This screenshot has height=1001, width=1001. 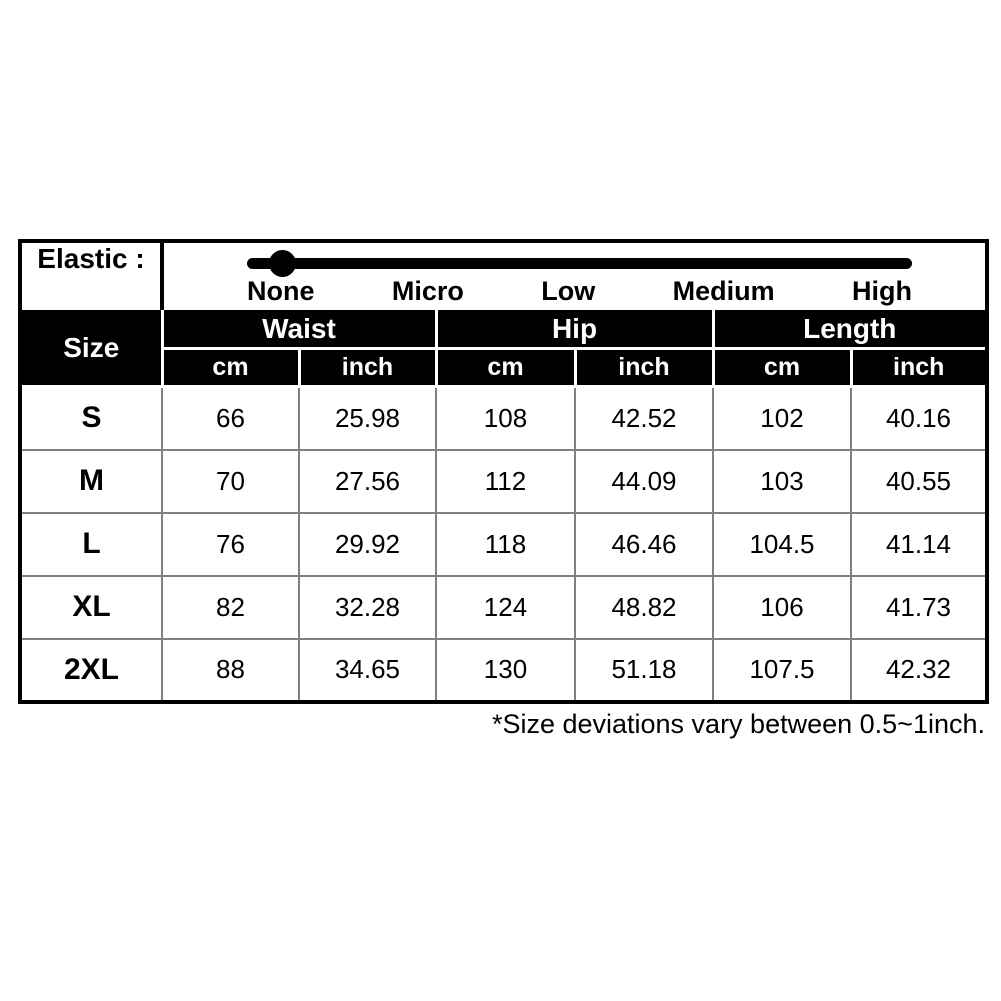 I want to click on hip-header: Hip, so click(x=574, y=328).